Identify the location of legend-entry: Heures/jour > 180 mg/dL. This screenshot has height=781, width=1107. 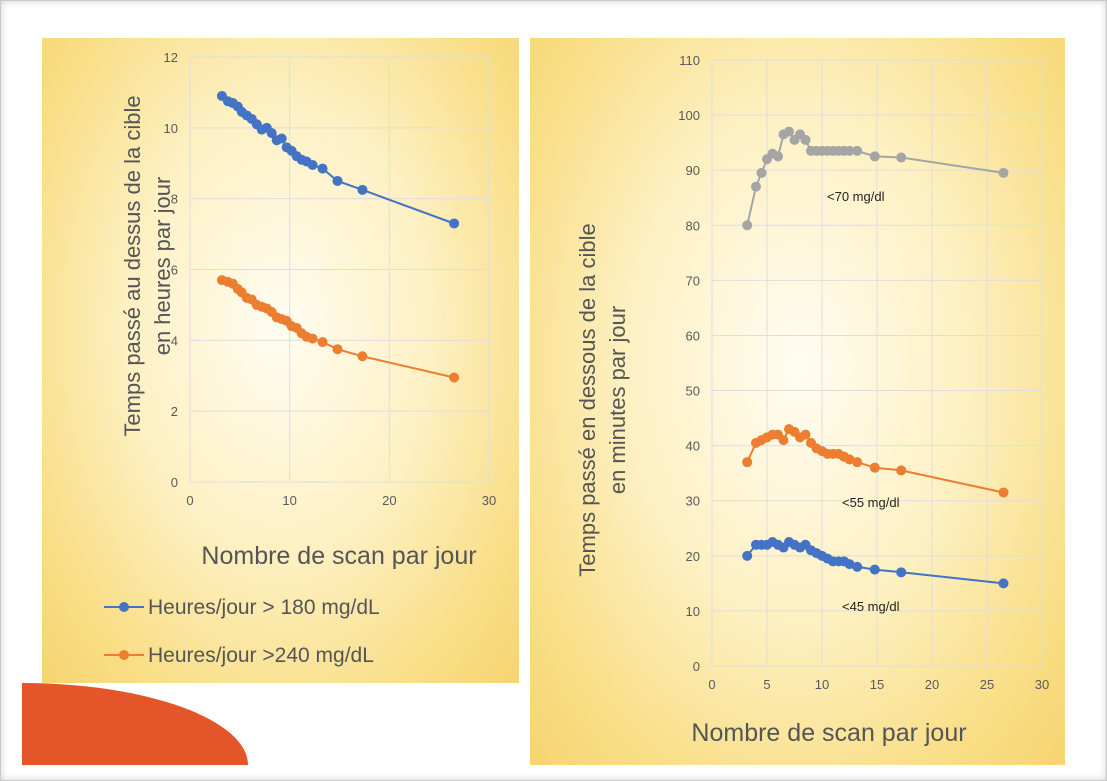
(264, 607).